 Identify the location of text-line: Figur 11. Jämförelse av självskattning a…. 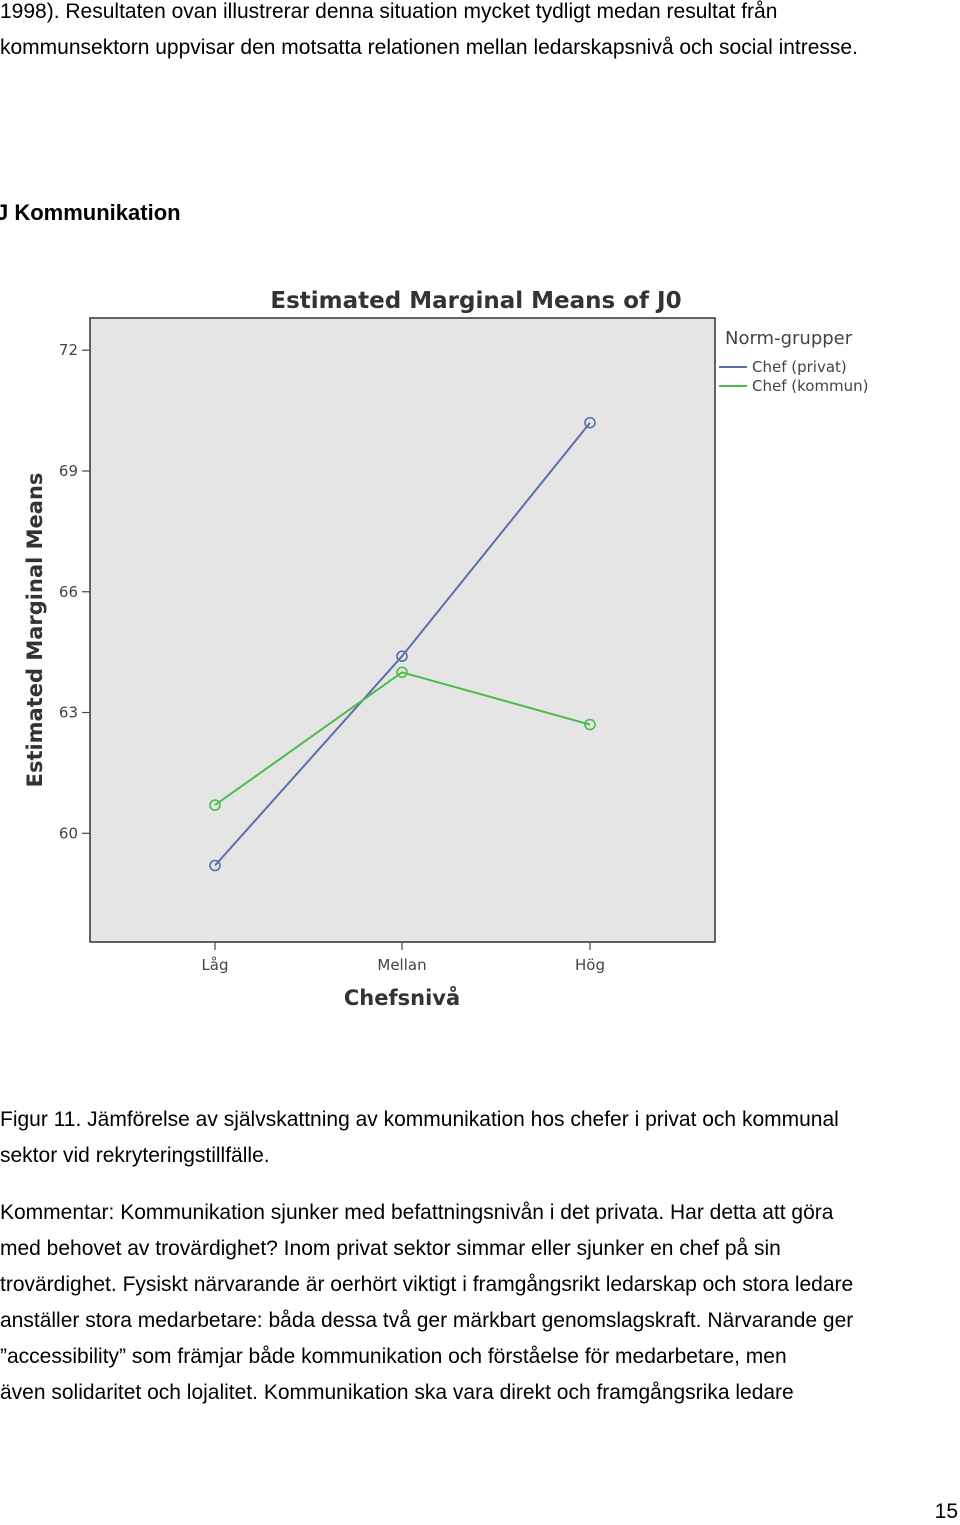
(419, 1119).